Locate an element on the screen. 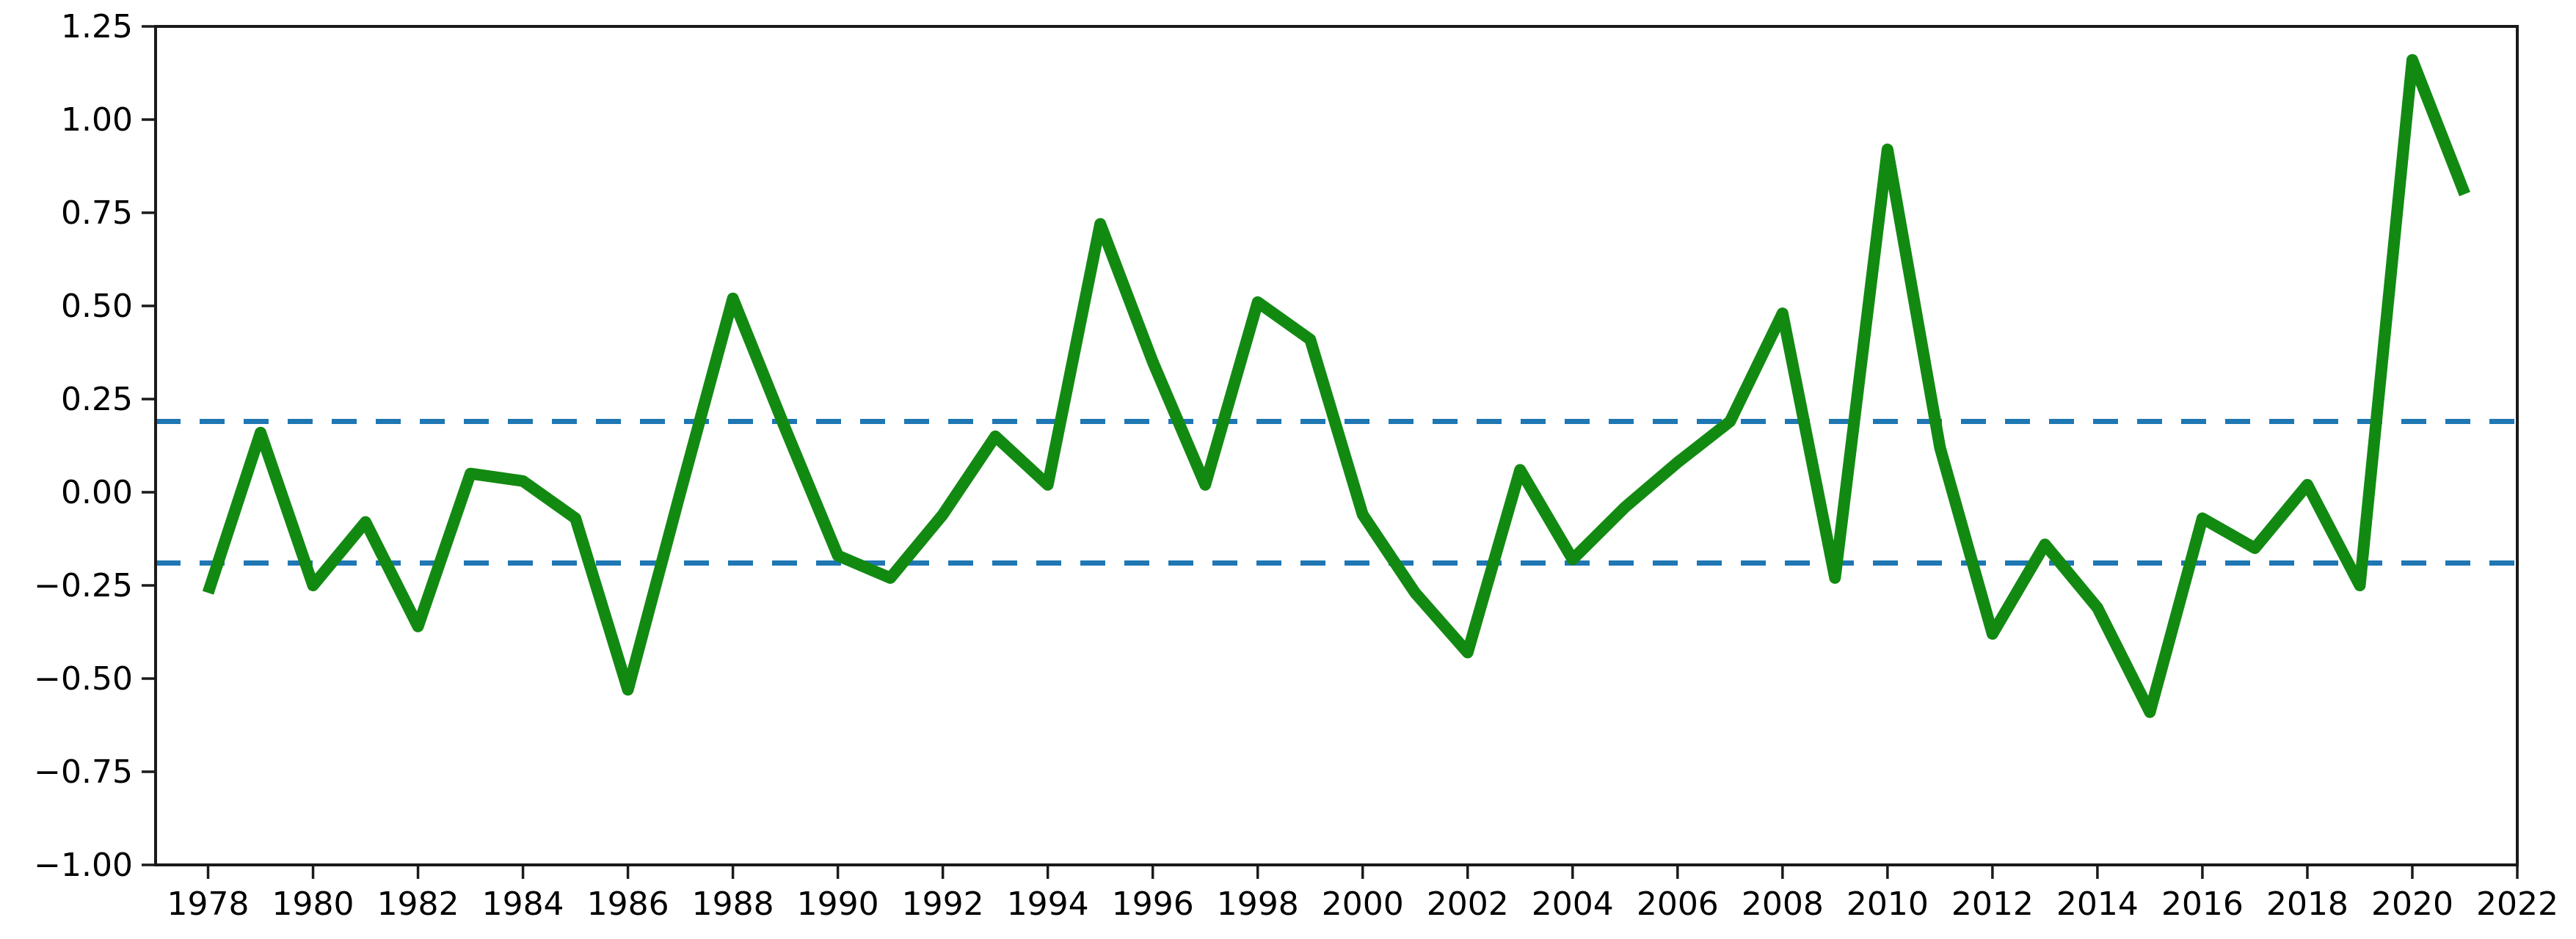 Image resolution: width=2576 pixels, height=939 pixels. y-tick-label: −1.00 is located at coordinates (83, 866).